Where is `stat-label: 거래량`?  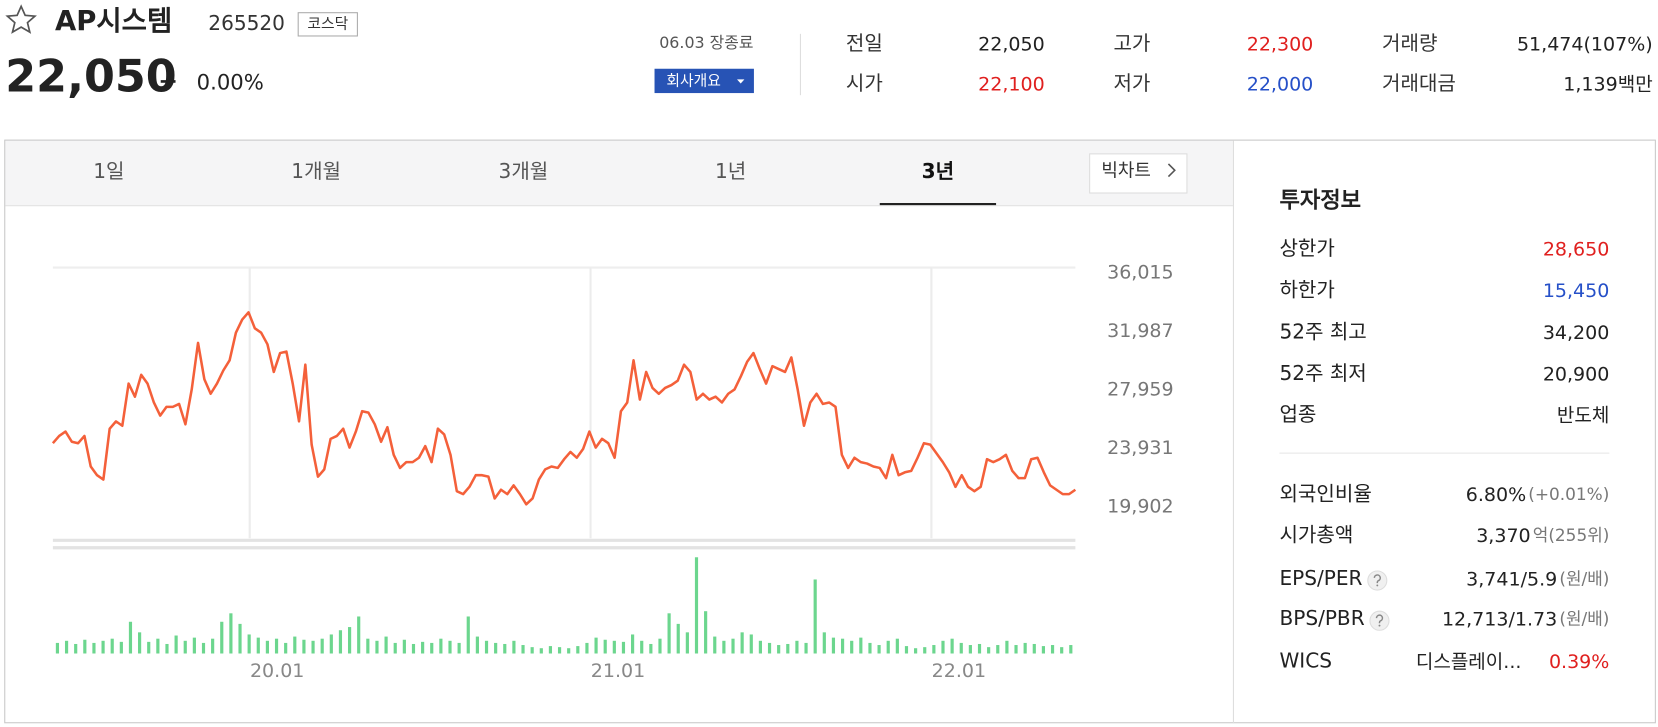 stat-label: 거래량 is located at coordinates (1409, 43).